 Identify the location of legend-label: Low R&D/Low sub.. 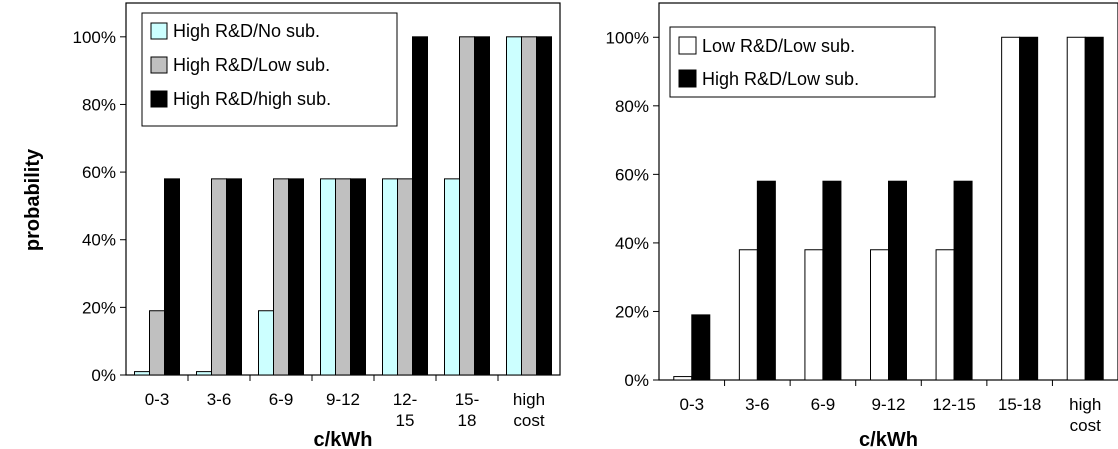
(778, 46).